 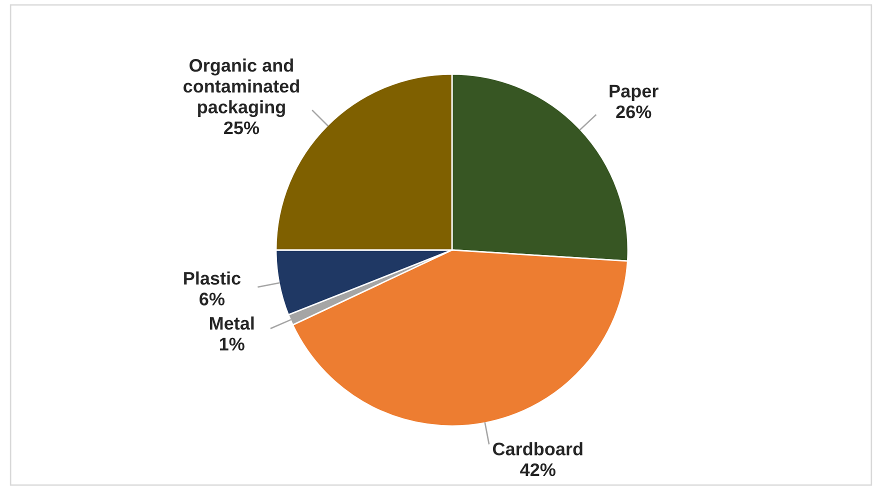 What do you see at coordinates (634, 111) in the screenshot?
I see `data-label: 26%` at bounding box center [634, 111].